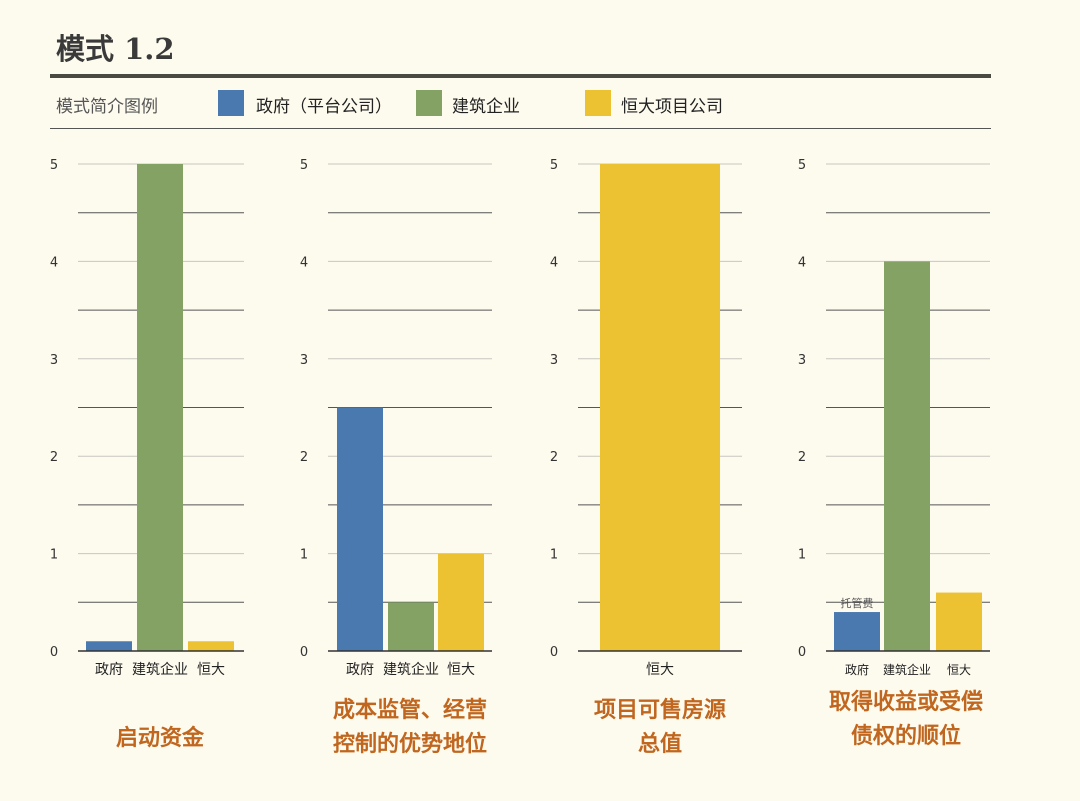 This screenshot has width=1080, height=801. What do you see at coordinates (857, 603) in the screenshot?
I see `bar-annotation: 托管费` at bounding box center [857, 603].